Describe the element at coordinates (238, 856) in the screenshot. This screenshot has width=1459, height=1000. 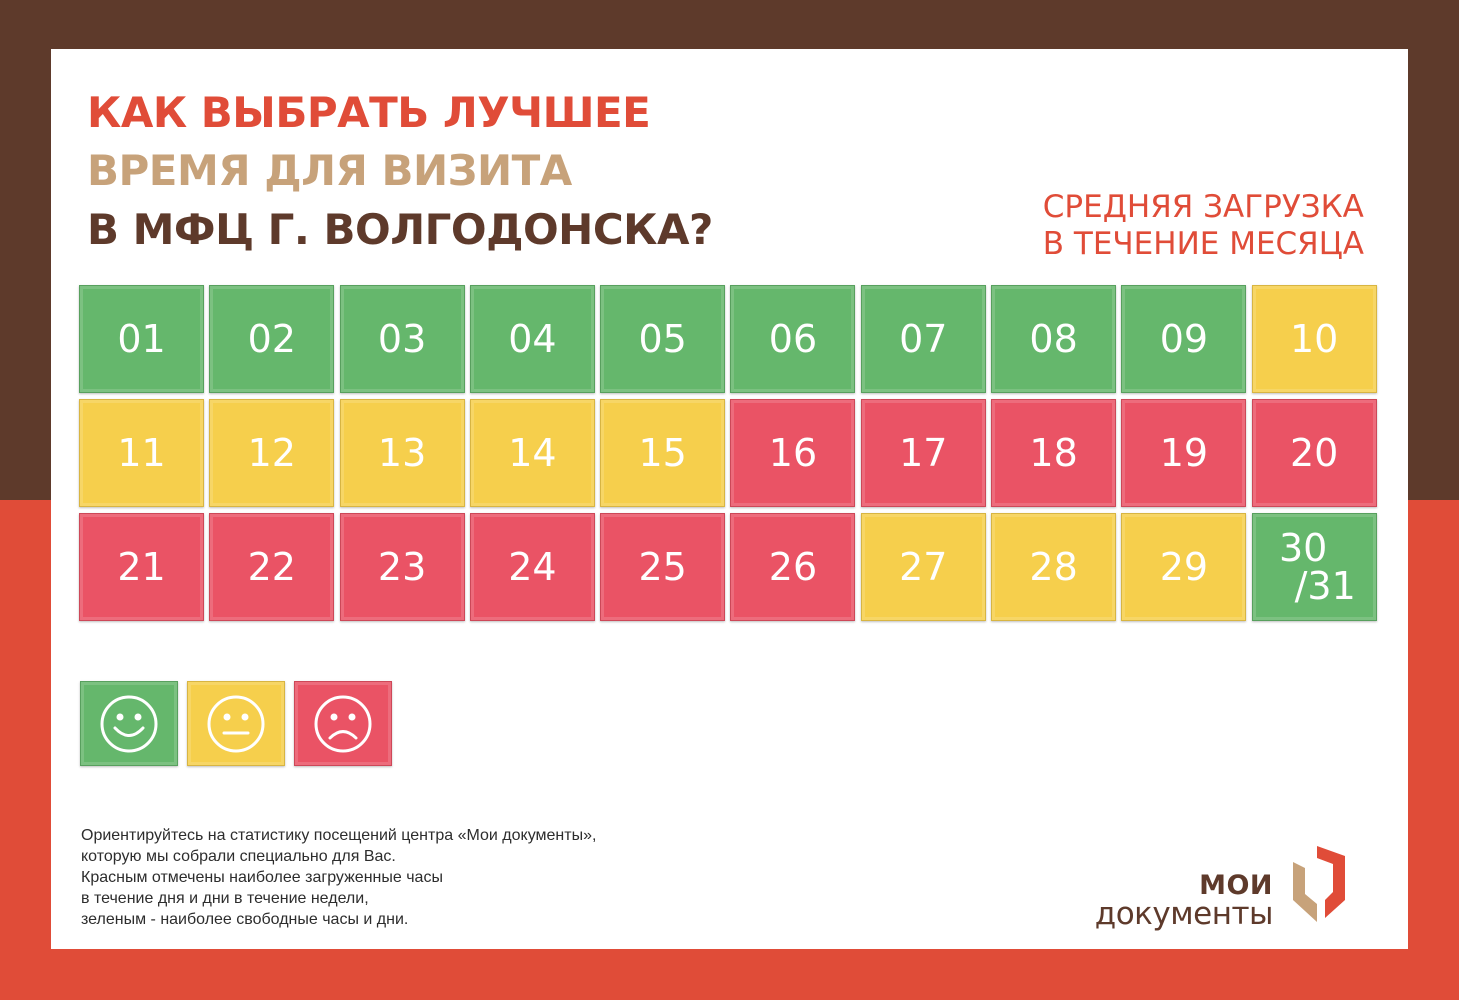
I see `info-line-2: которую мы собрали специально для Вас.` at that location.